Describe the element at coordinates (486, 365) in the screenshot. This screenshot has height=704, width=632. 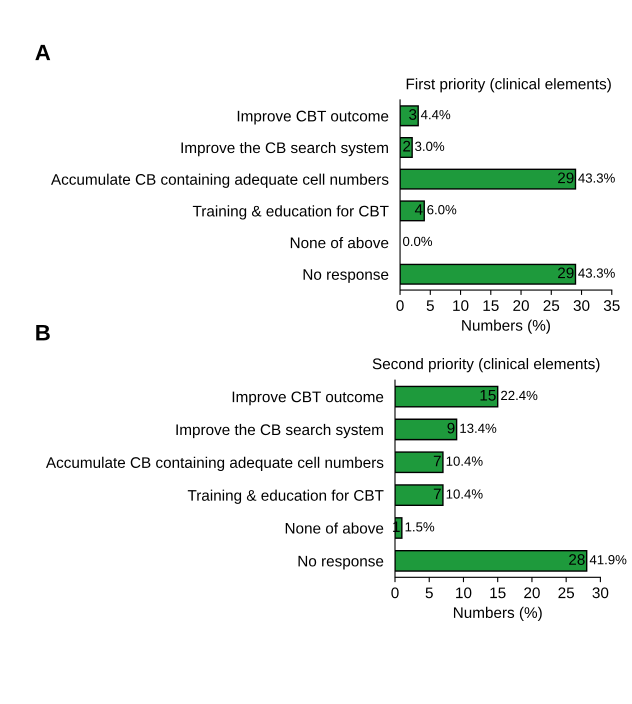
I see `chart-subtitle: Second priority (clinical elements)` at that location.